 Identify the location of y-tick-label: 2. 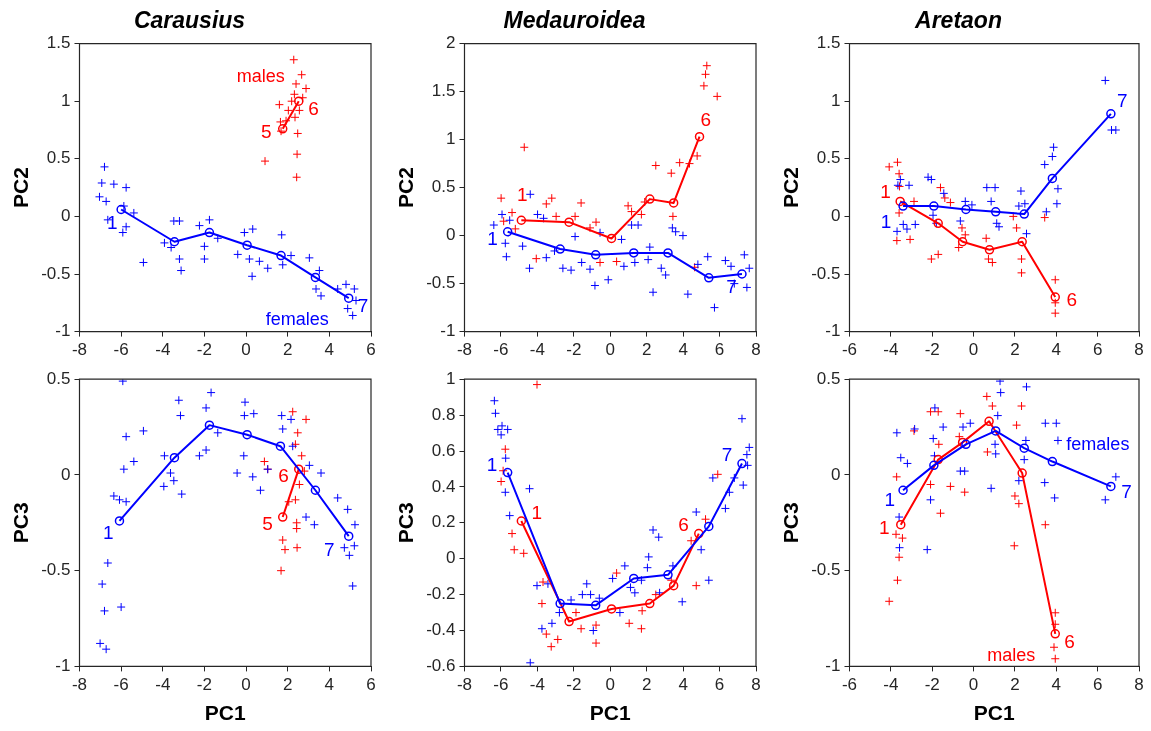
(451, 43).